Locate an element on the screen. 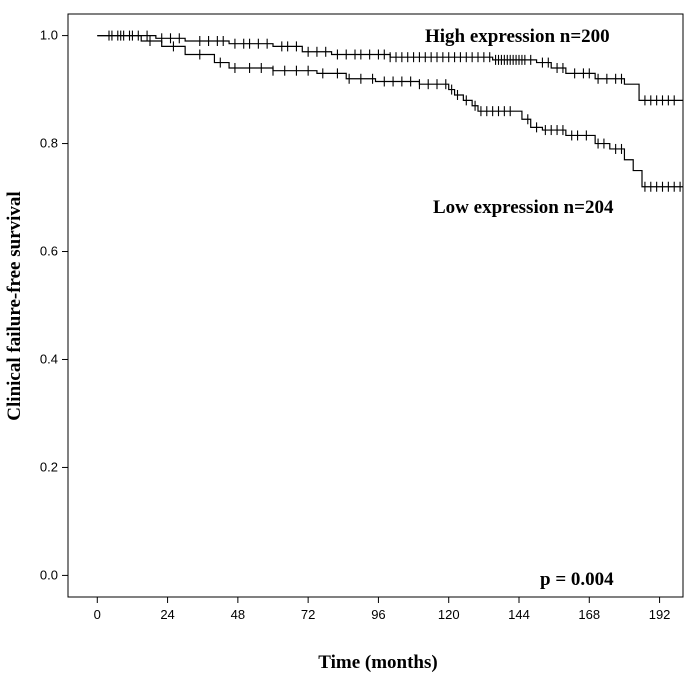  series-label-low: Low expression n=204 is located at coordinates (523, 207).